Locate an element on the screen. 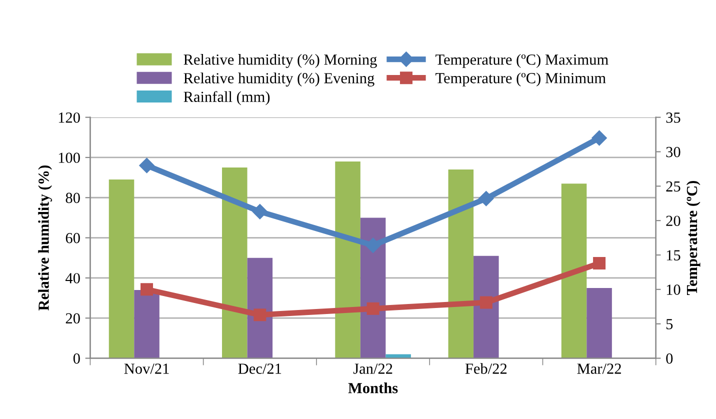  y-tick-label: 100 is located at coordinates (69, 157).